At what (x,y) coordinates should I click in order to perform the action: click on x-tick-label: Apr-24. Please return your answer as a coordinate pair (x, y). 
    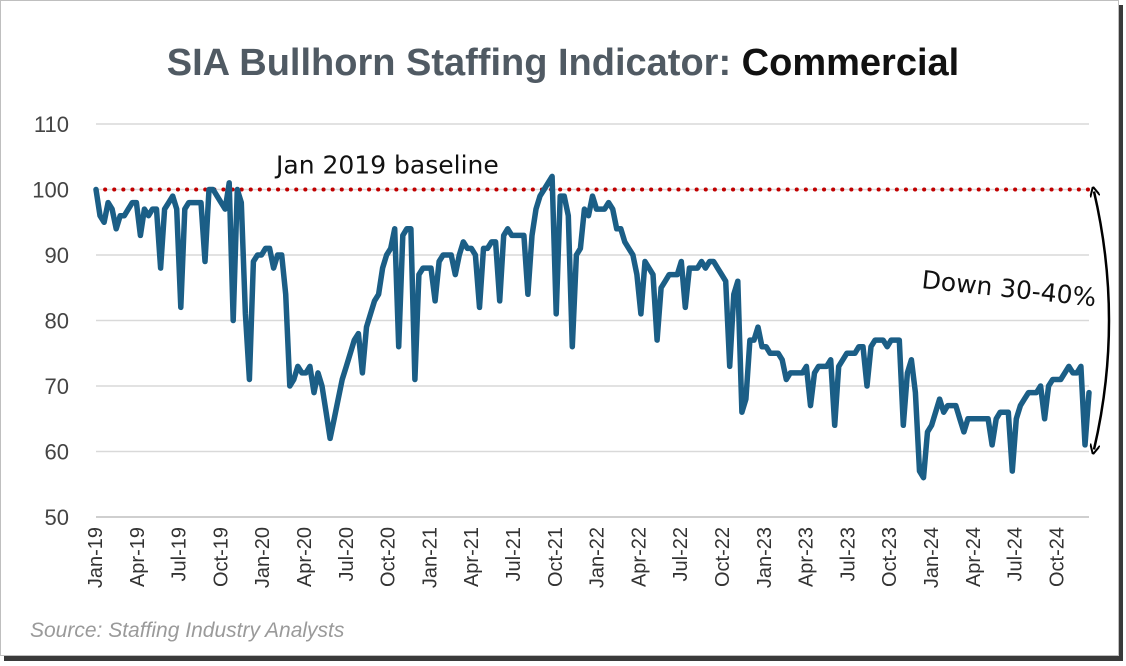
    Looking at the image, I should click on (974, 557).